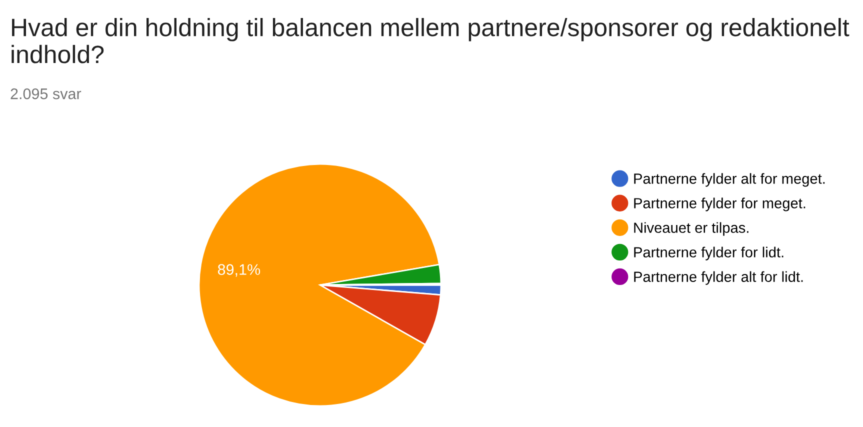  What do you see at coordinates (709, 253) in the screenshot?
I see `legend-label: Partnerne fylder for lidt.` at bounding box center [709, 253].